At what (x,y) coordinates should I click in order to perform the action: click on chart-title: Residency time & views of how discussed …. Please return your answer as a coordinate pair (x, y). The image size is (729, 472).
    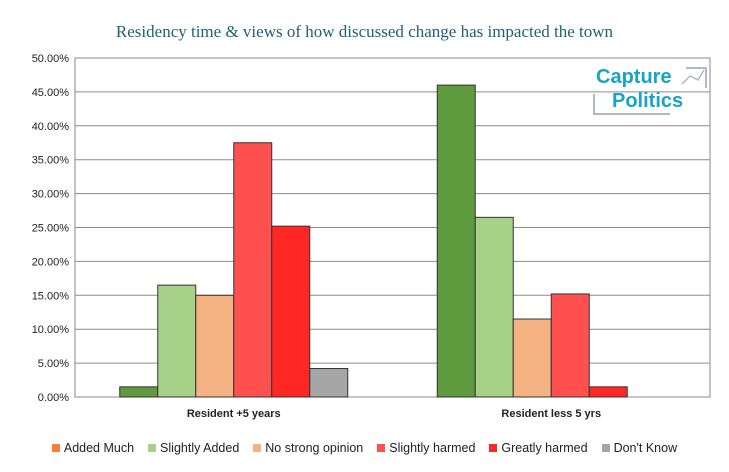
    Looking at the image, I should click on (364, 31).